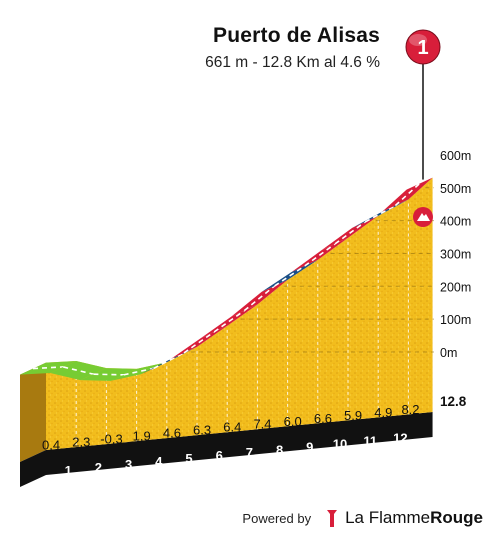  I want to click on km-label: 8, so click(279, 449).